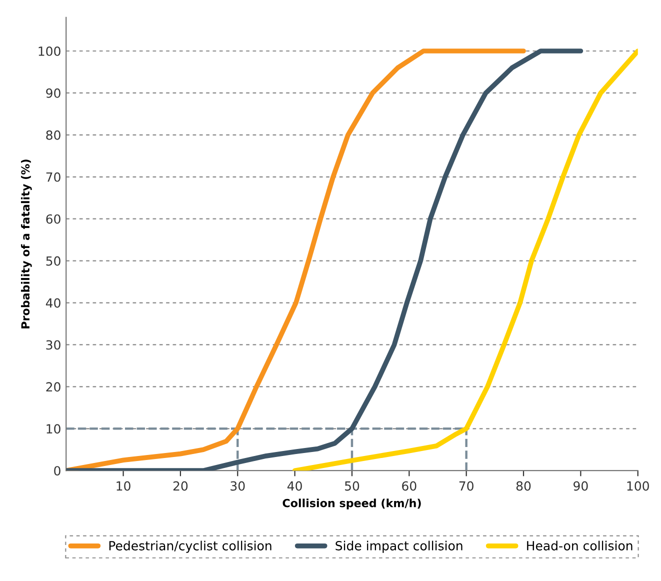 This screenshot has height=581, width=661. Describe the element at coordinates (53, 219) in the screenshot. I see `y-tick-label: 60` at that location.